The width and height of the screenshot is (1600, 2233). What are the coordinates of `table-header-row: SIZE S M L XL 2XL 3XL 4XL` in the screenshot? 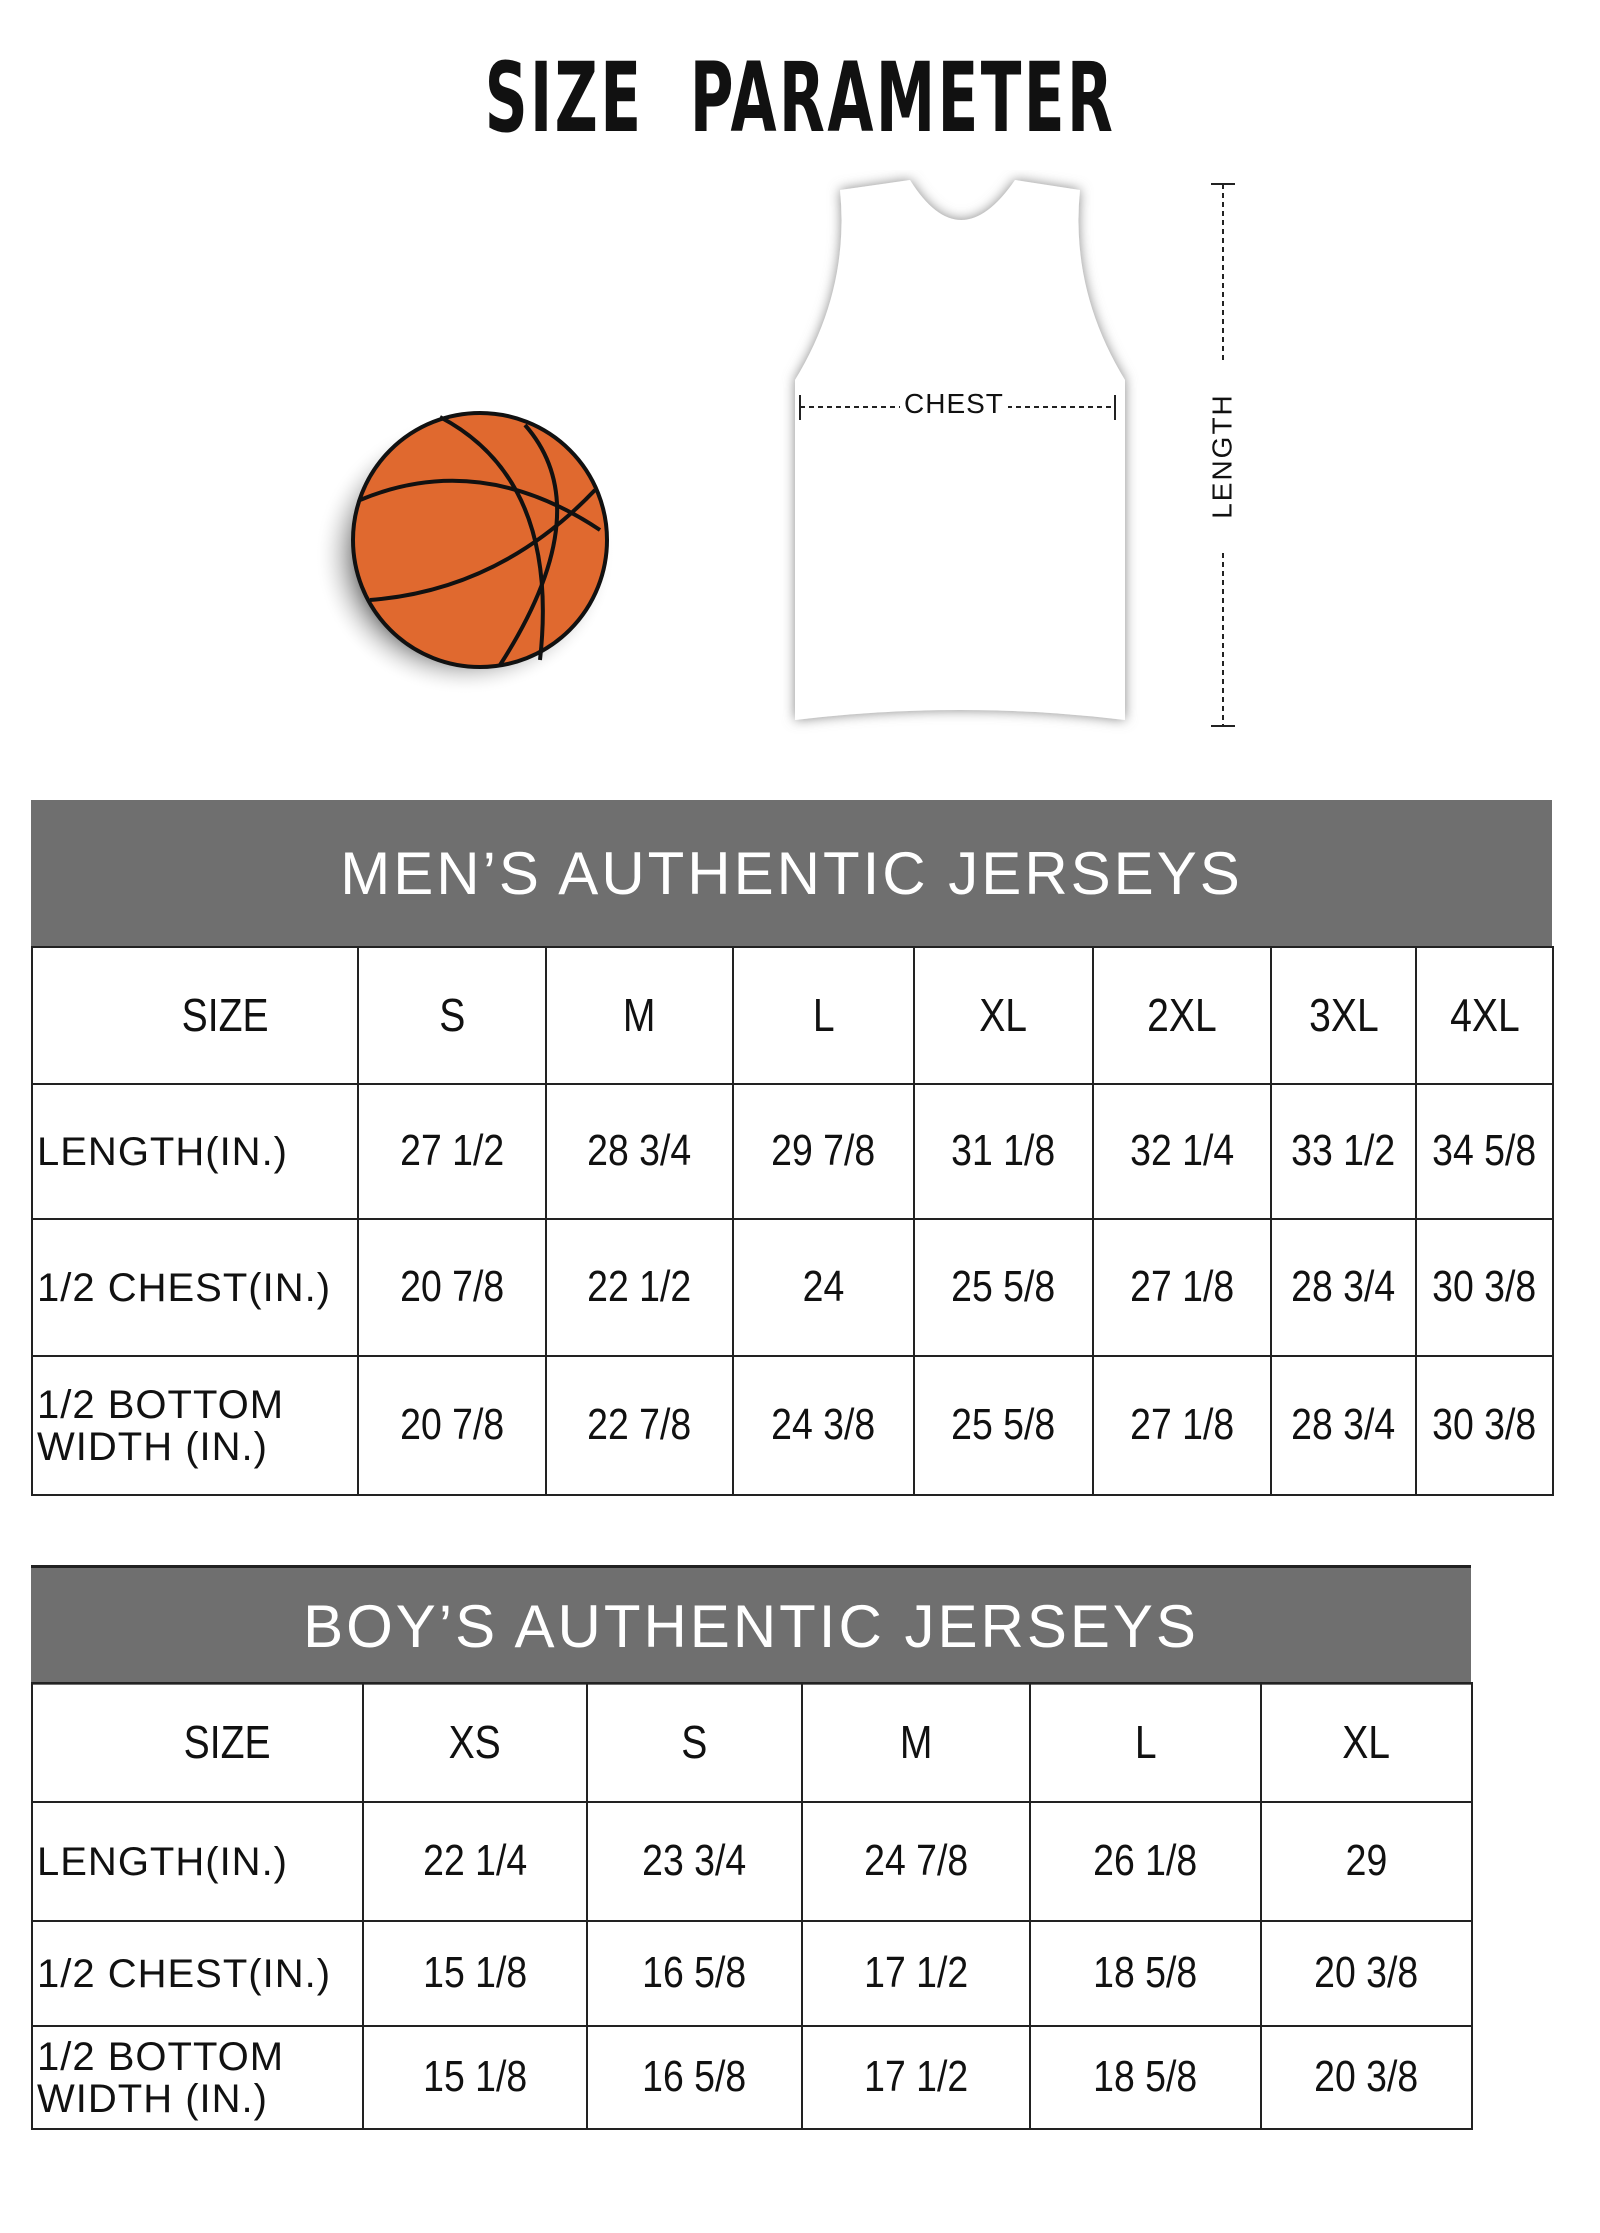 It's located at (792, 1015).